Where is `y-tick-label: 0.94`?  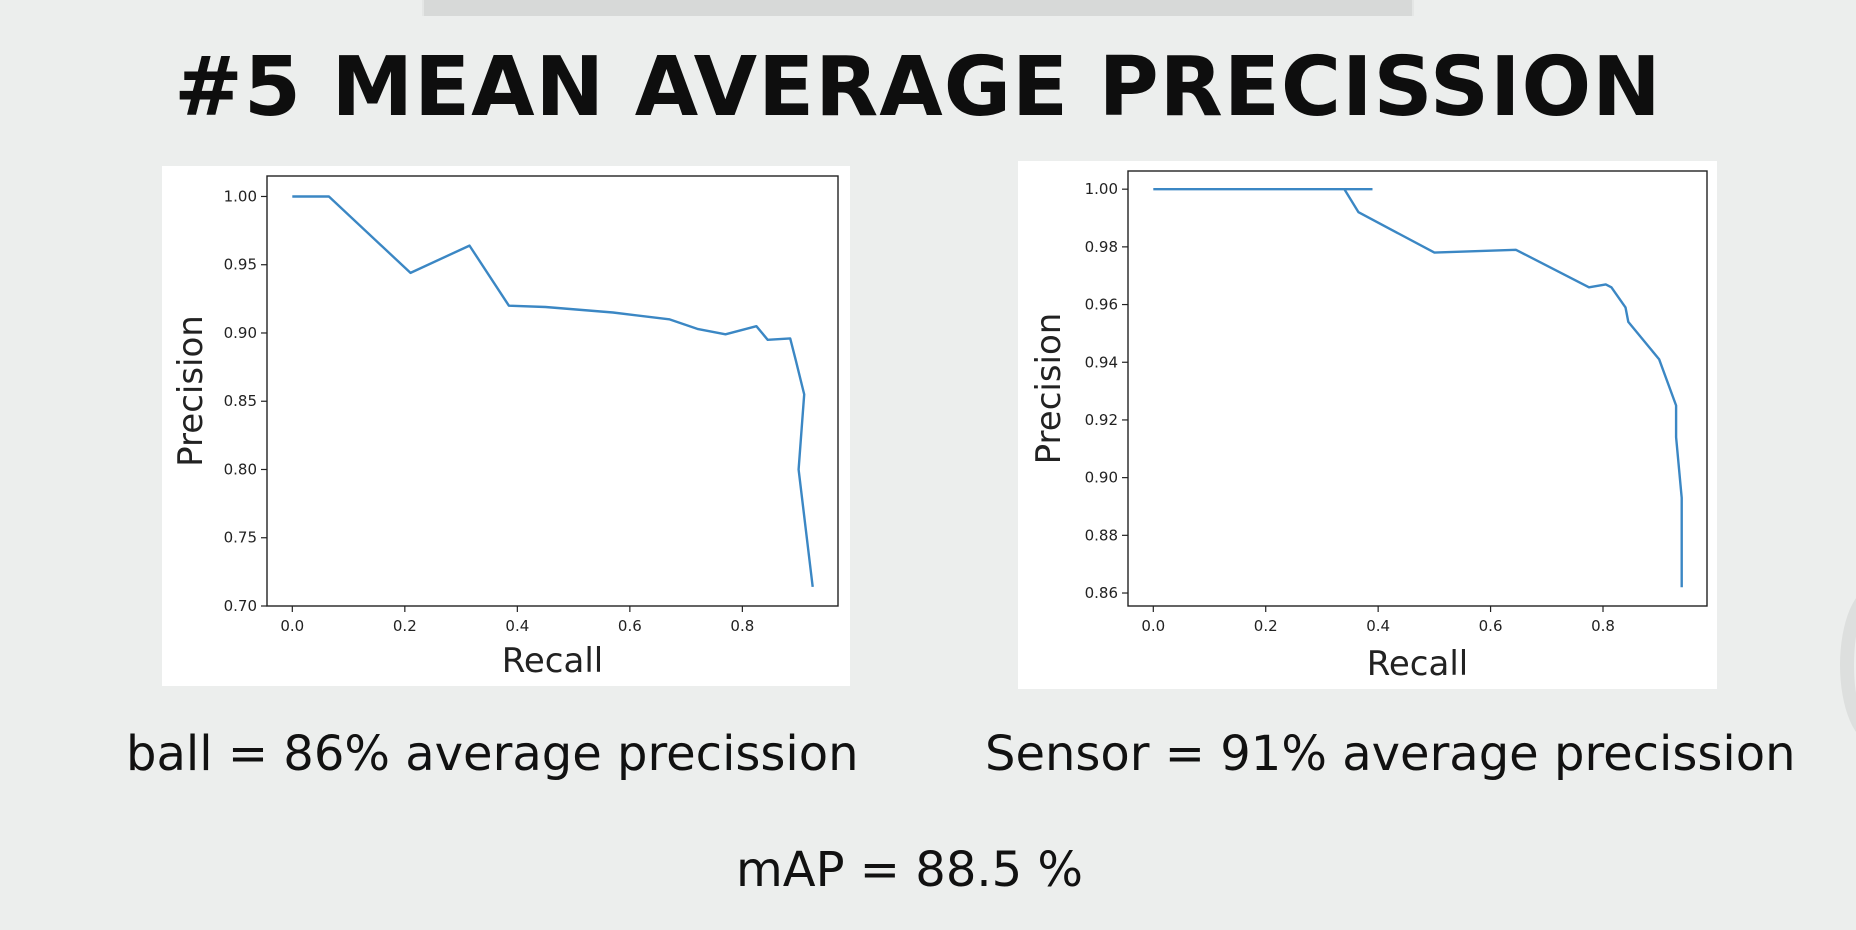 y-tick-label: 0.94 is located at coordinates (1101, 362).